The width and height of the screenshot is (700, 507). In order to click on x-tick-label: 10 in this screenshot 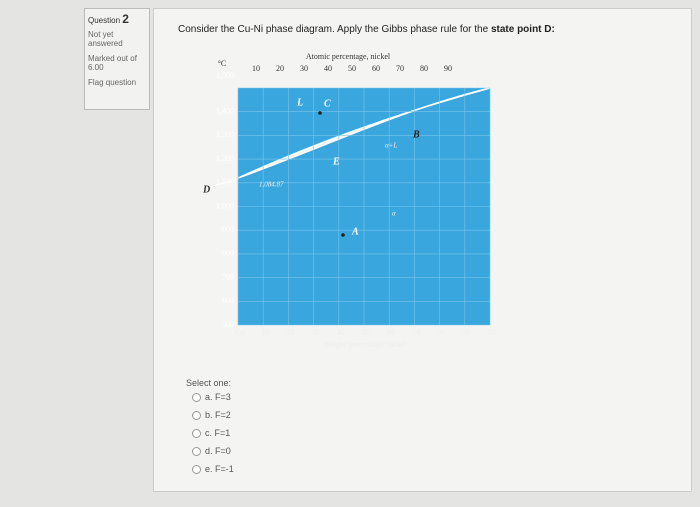, I will do `click(265, 332)`.